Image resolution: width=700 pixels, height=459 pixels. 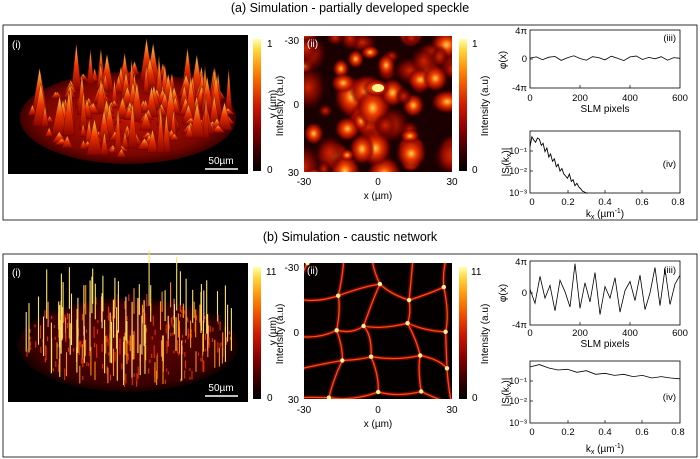 What do you see at coordinates (257, 333) in the screenshot?
I see `b-colorbar-i-gradient` at bounding box center [257, 333].